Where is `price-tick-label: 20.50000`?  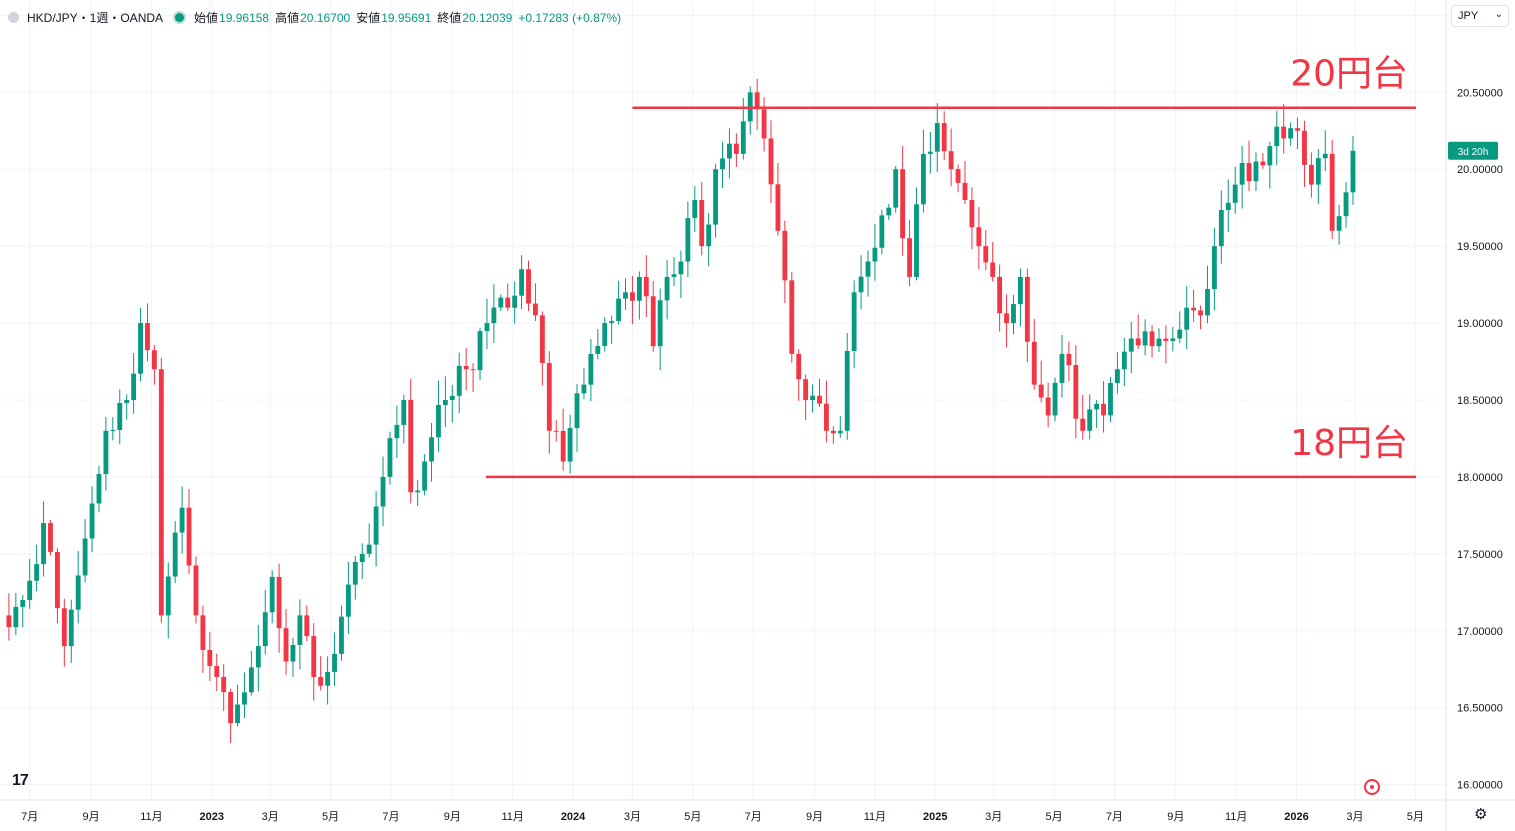 price-tick-label: 20.50000 is located at coordinates (1480, 93).